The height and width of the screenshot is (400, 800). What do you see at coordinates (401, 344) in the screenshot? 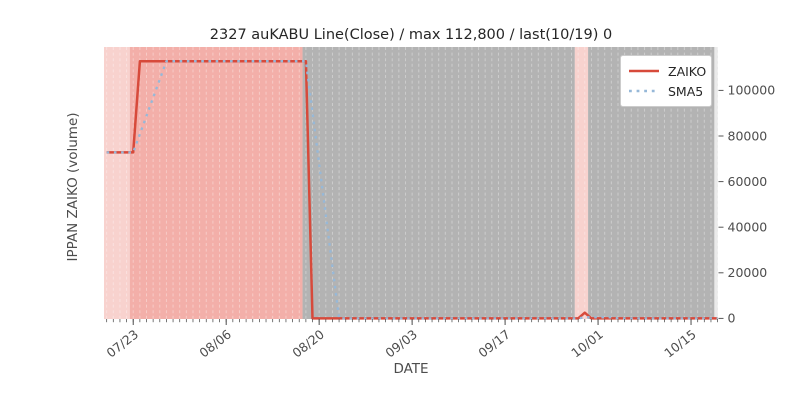
I see `x-tick-label: 09/03` at bounding box center [401, 344].